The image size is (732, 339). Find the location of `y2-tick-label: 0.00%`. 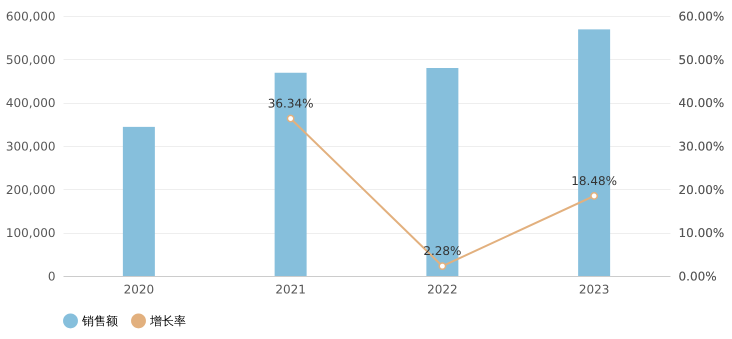

y2-tick-label: 0.00% is located at coordinates (697, 277).